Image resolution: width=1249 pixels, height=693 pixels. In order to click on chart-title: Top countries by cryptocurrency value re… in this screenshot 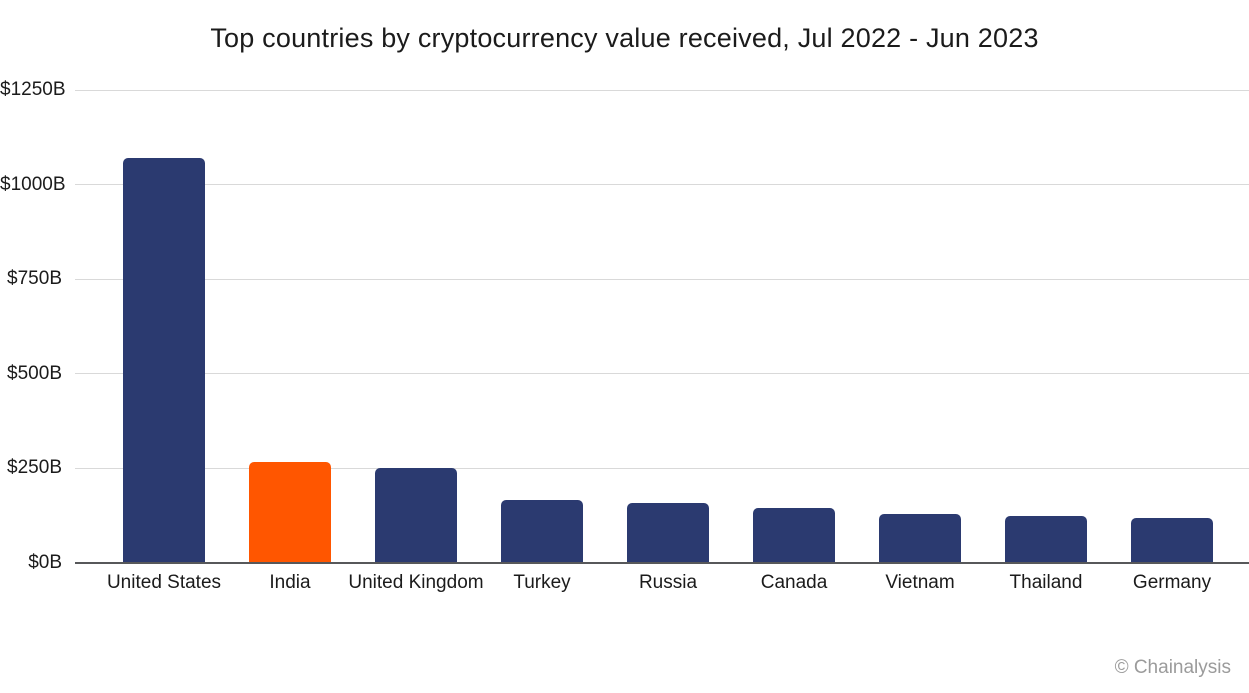, I will do `click(624, 38)`.